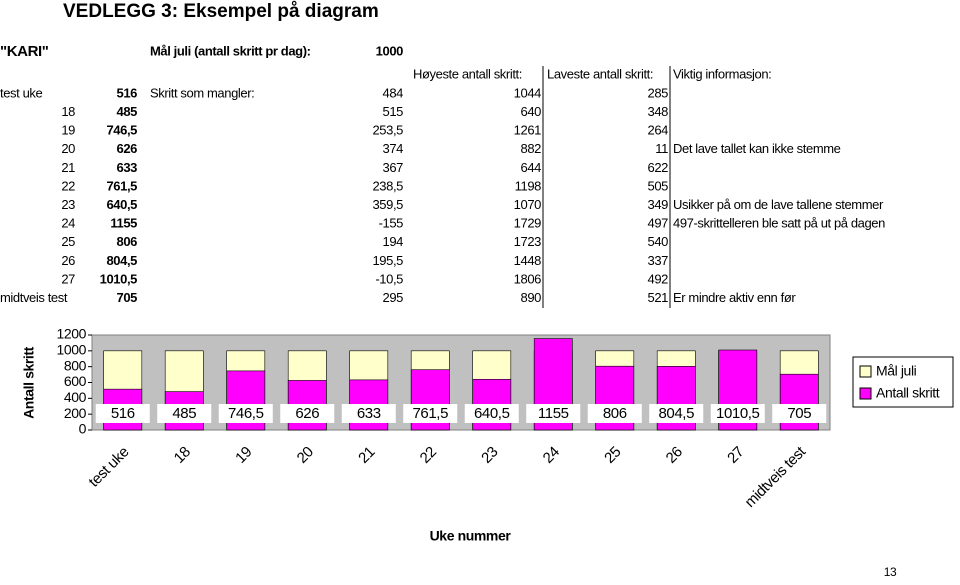  I want to click on table-cell: Det lave tallet kan ikke stemme, so click(757, 148).